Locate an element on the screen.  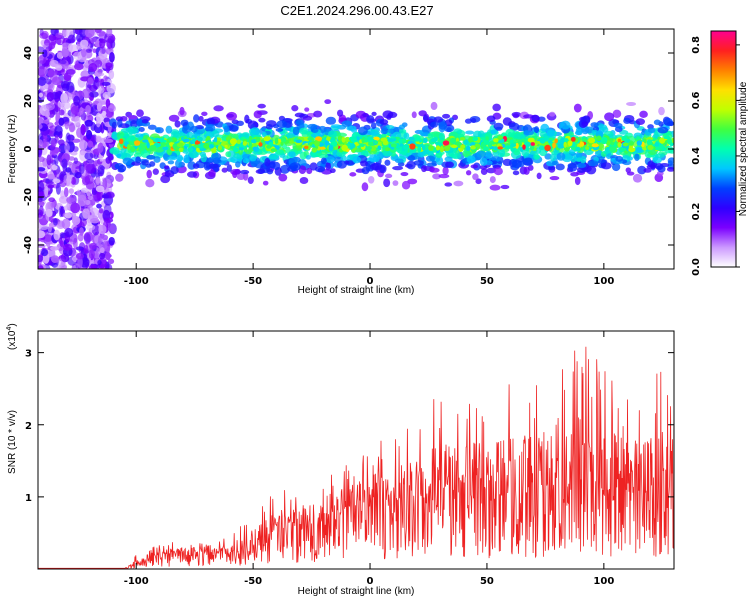
spectrogram-x-tick-label: -100 is located at coordinates (136, 281).